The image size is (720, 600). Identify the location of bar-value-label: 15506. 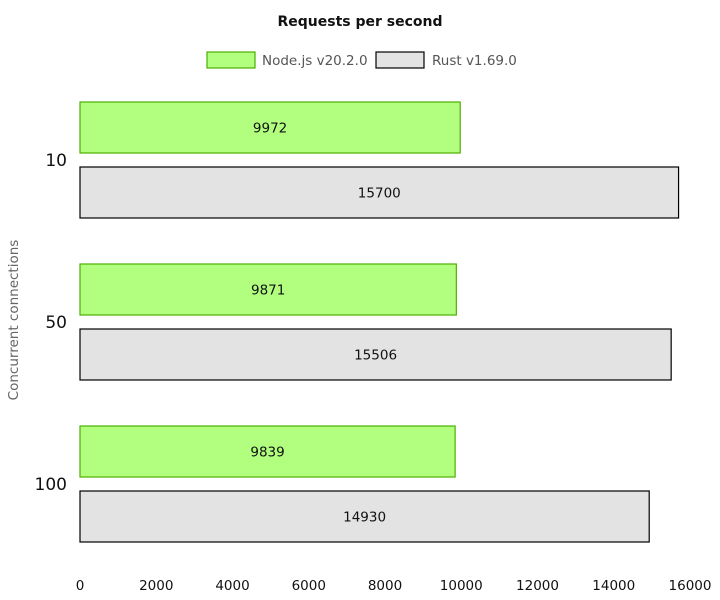
(375, 356).